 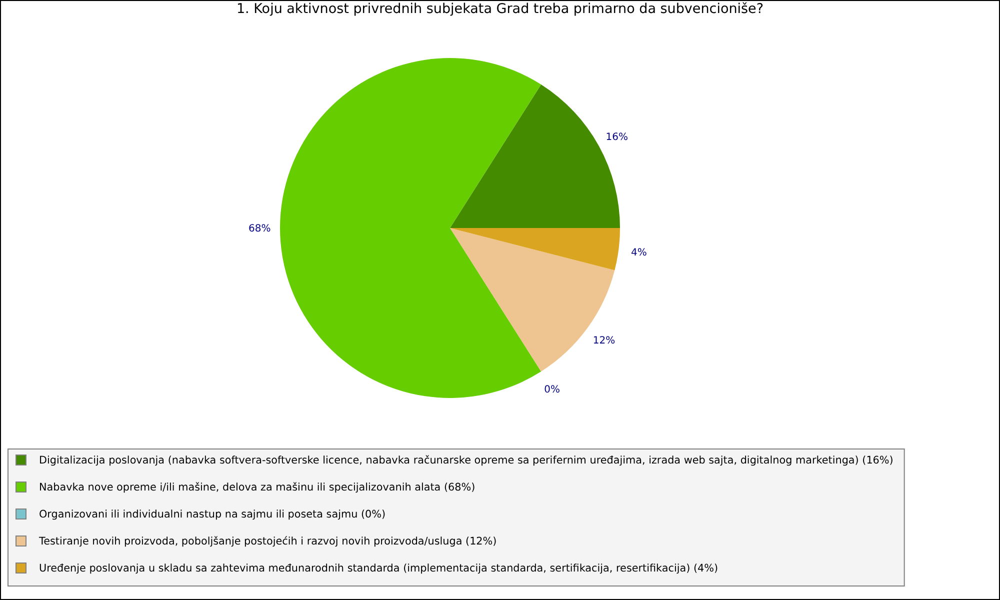 I want to click on legend-label: Testiranje novih proizvoda, poboljšanje postojećih i razvoj novih proizvoda/usluga (12%), so click(x=267, y=542).